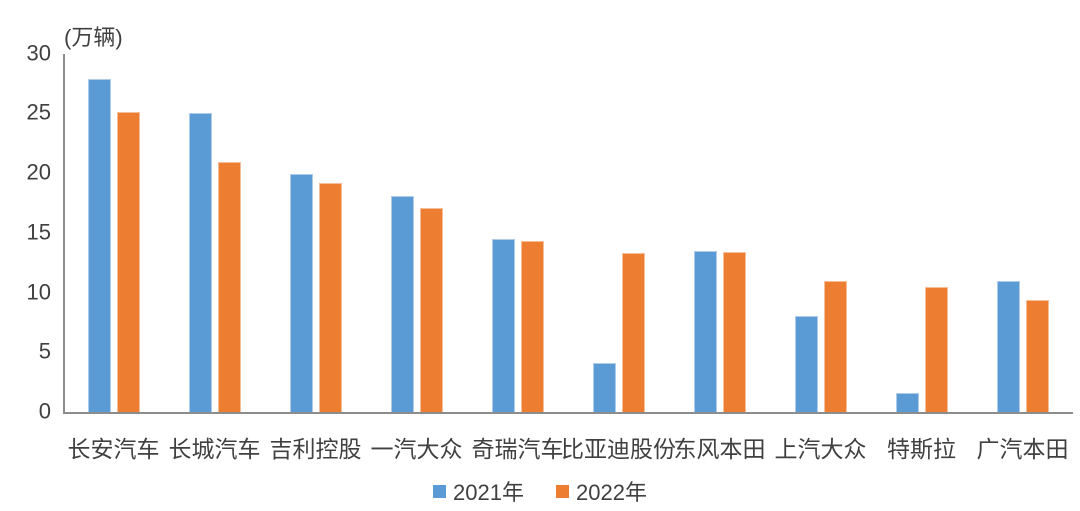 Image resolution: width=1080 pixels, height=511 pixels. What do you see at coordinates (488, 492) in the screenshot?
I see `legend-label: 2021年` at bounding box center [488, 492].